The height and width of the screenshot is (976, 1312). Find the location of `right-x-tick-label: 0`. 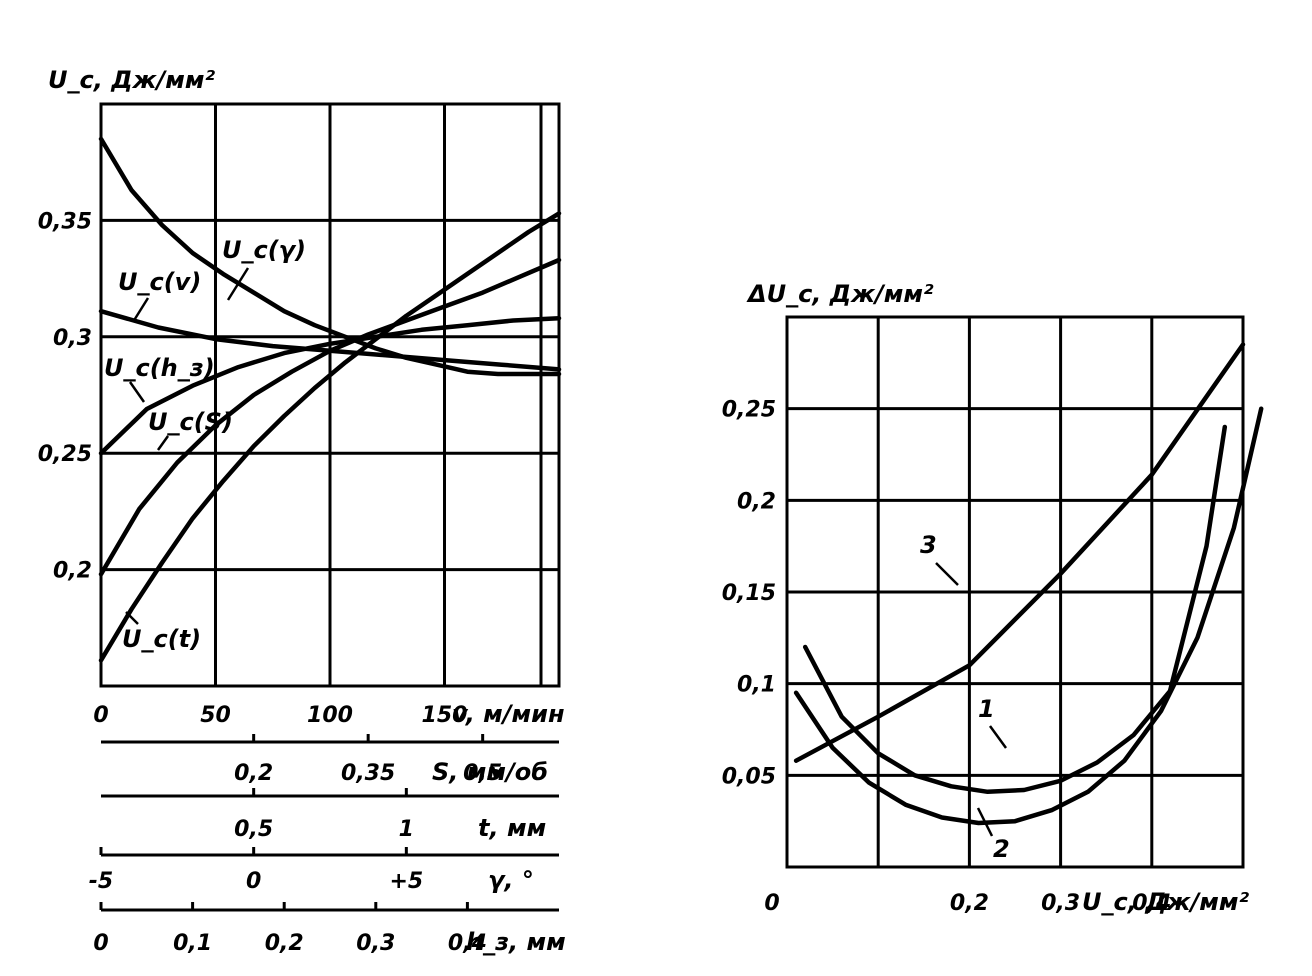

right-x-tick-label: 0 is located at coordinates (771, 903).